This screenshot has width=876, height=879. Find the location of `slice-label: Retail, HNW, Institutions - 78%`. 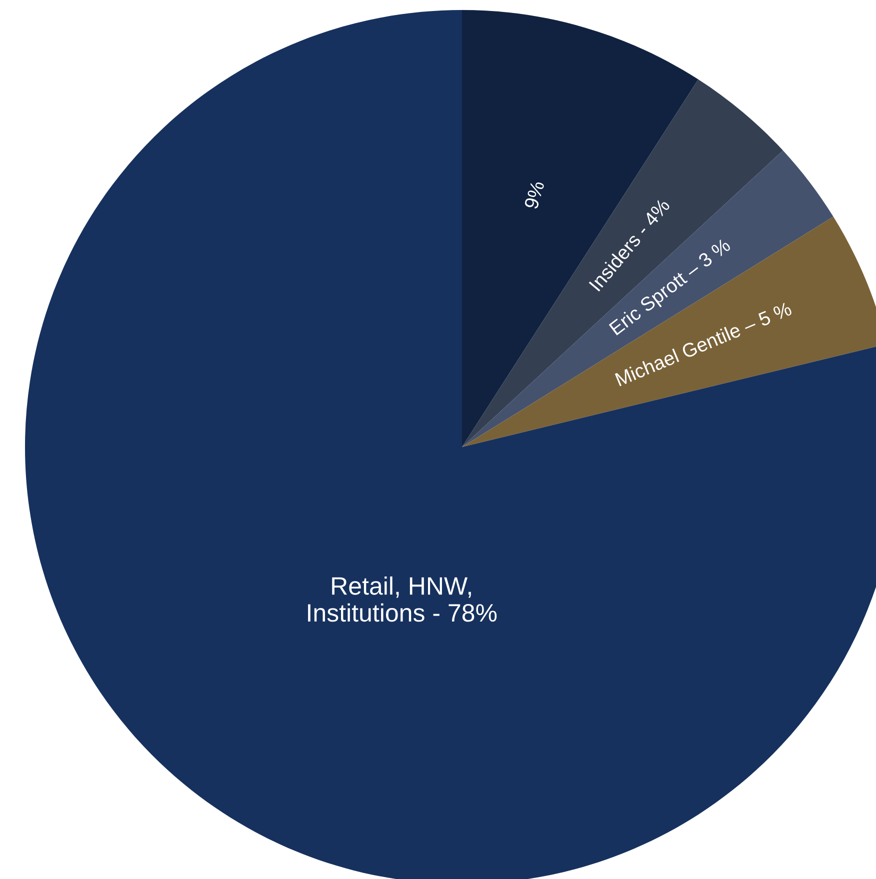

slice-label: Retail, HNW, Institutions - 78% is located at coordinates (402, 599).